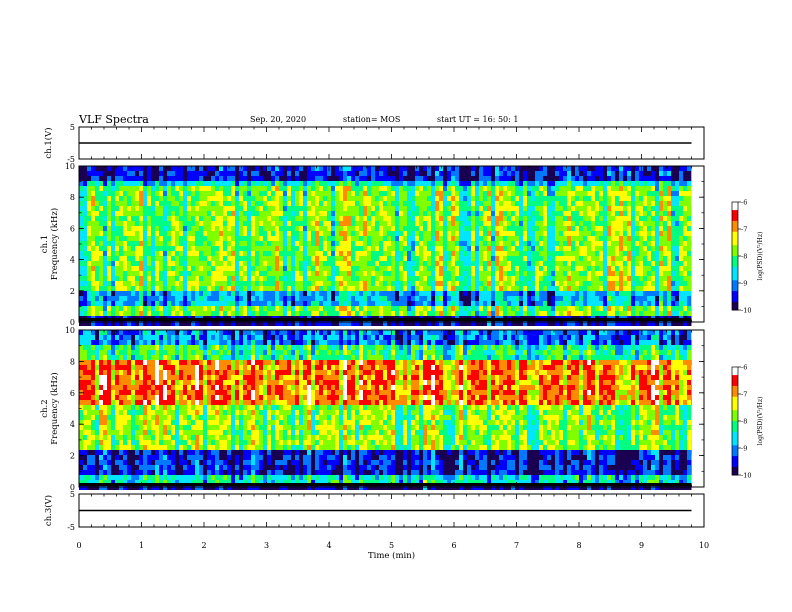 The width and height of the screenshot is (792, 612). Describe the element at coordinates (72, 322) in the screenshot. I see `y-tick-label: 0` at that location.